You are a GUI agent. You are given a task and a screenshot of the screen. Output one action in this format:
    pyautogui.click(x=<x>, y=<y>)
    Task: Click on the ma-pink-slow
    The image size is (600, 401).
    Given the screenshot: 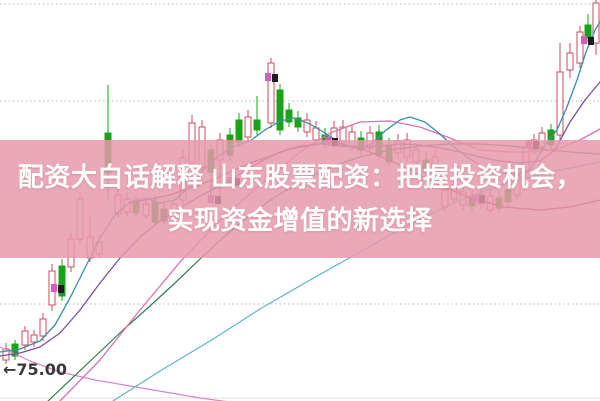 What is the action you would take?
    pyautogui.click(x=114, y=373)
    